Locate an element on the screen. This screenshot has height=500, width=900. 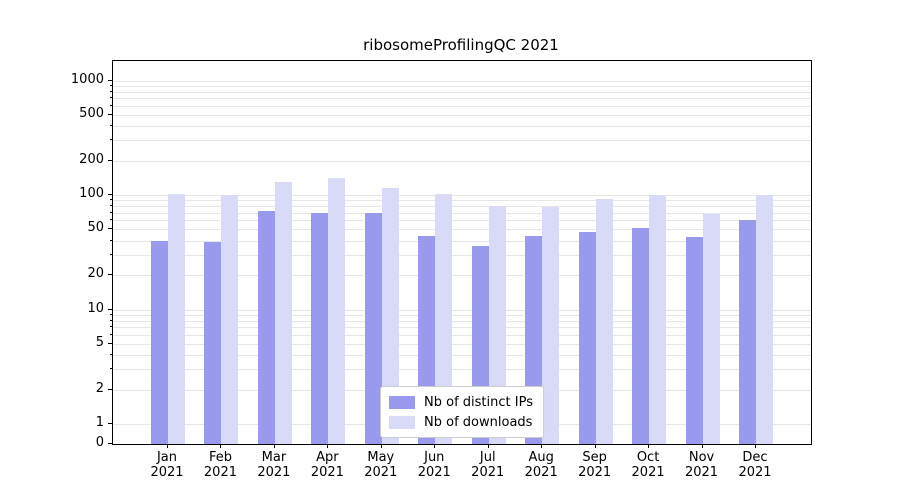
x-tick-label: Jun 2021 is located at coordinates (434, 465).